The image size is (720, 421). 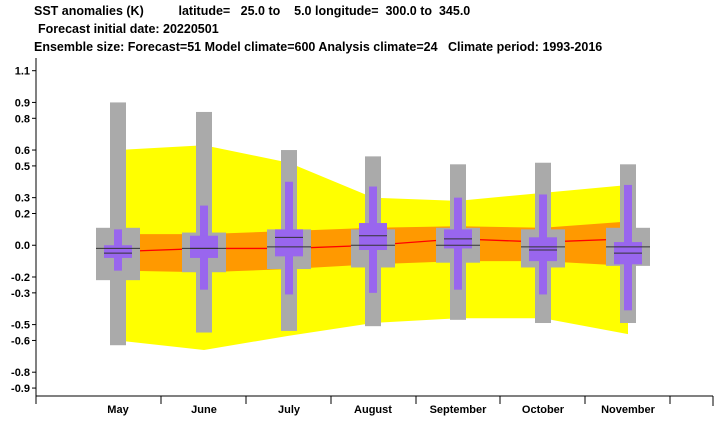 I want to click on x-tick-label: May, so click(x=118, y=410).